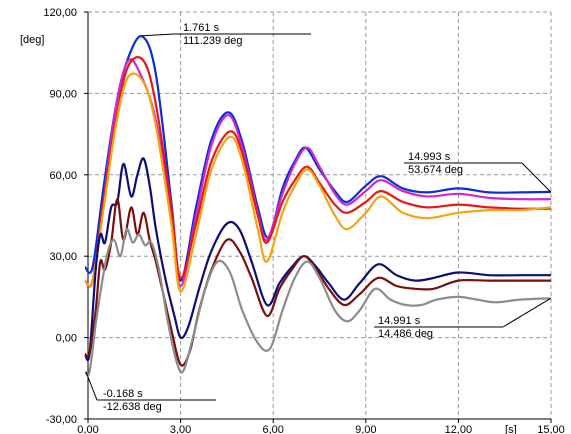 The image size is (571, 434). I want to click on x-tick-label: 3,00, so click(180, 429).